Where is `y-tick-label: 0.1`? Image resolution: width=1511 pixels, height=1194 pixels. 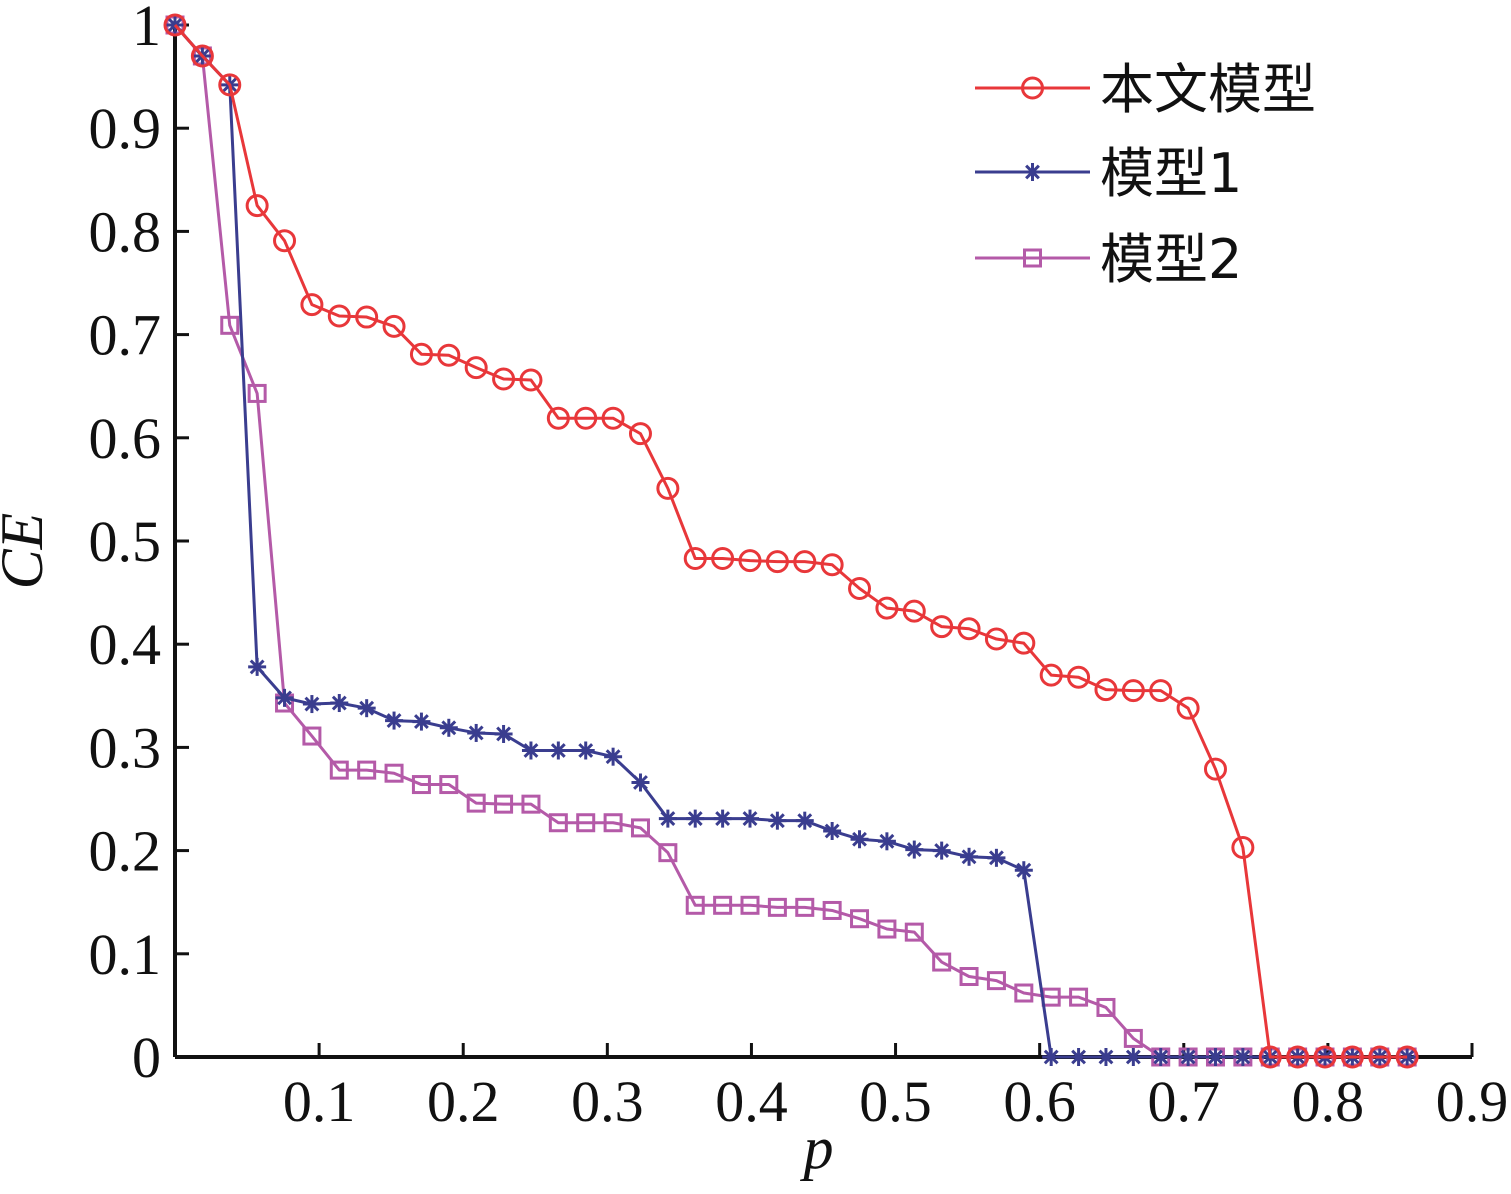
y-tick-label: 0.1 is located at coordinates (125, 954).